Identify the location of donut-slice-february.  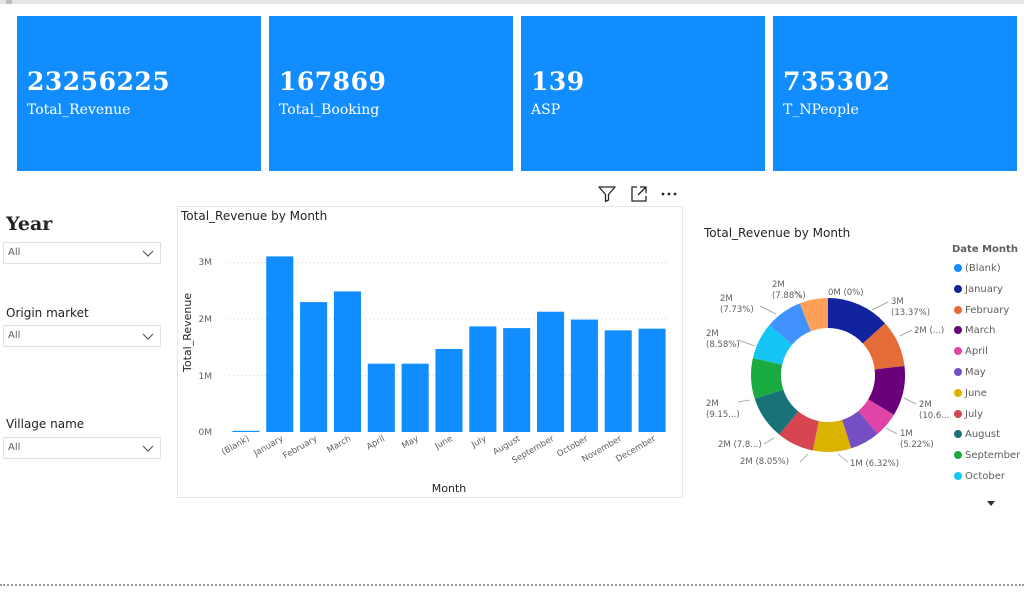
(883, 346).